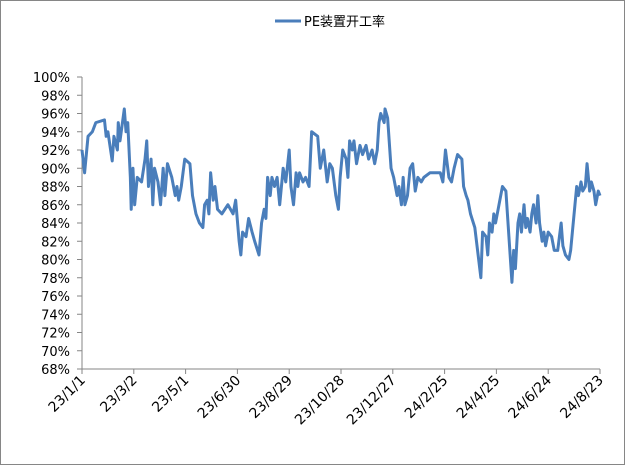 This screenshot has height=465, width=625. What do you see at coordinates (55, 315) in the screenshot?
I see `y-tick-label: 74%` at bounding box center [55, 315].